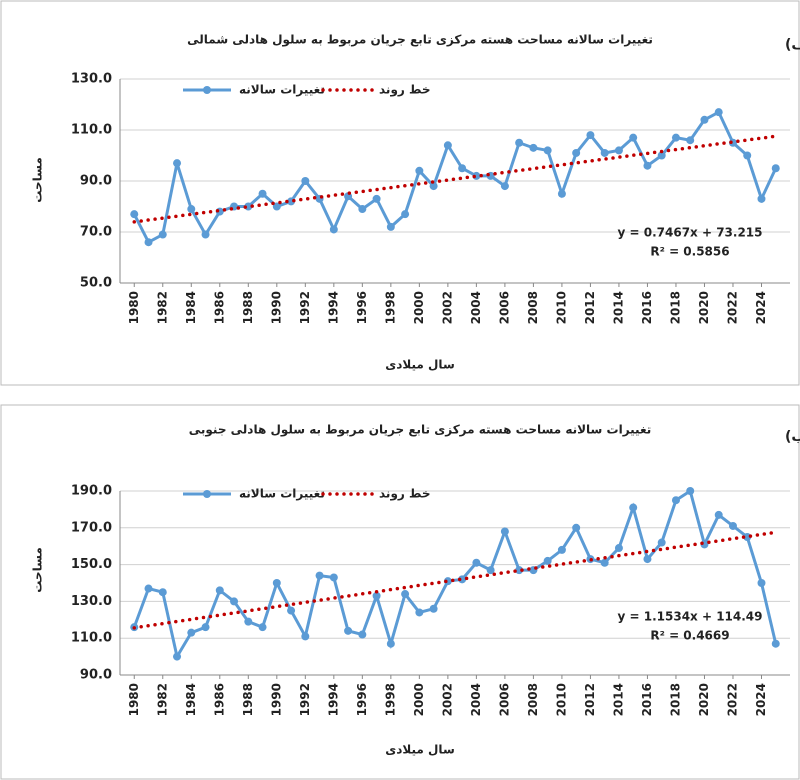 The height and width of the screenshot is (780, 800). I want to click on x-tick-label: 1990, so click(276, 307).